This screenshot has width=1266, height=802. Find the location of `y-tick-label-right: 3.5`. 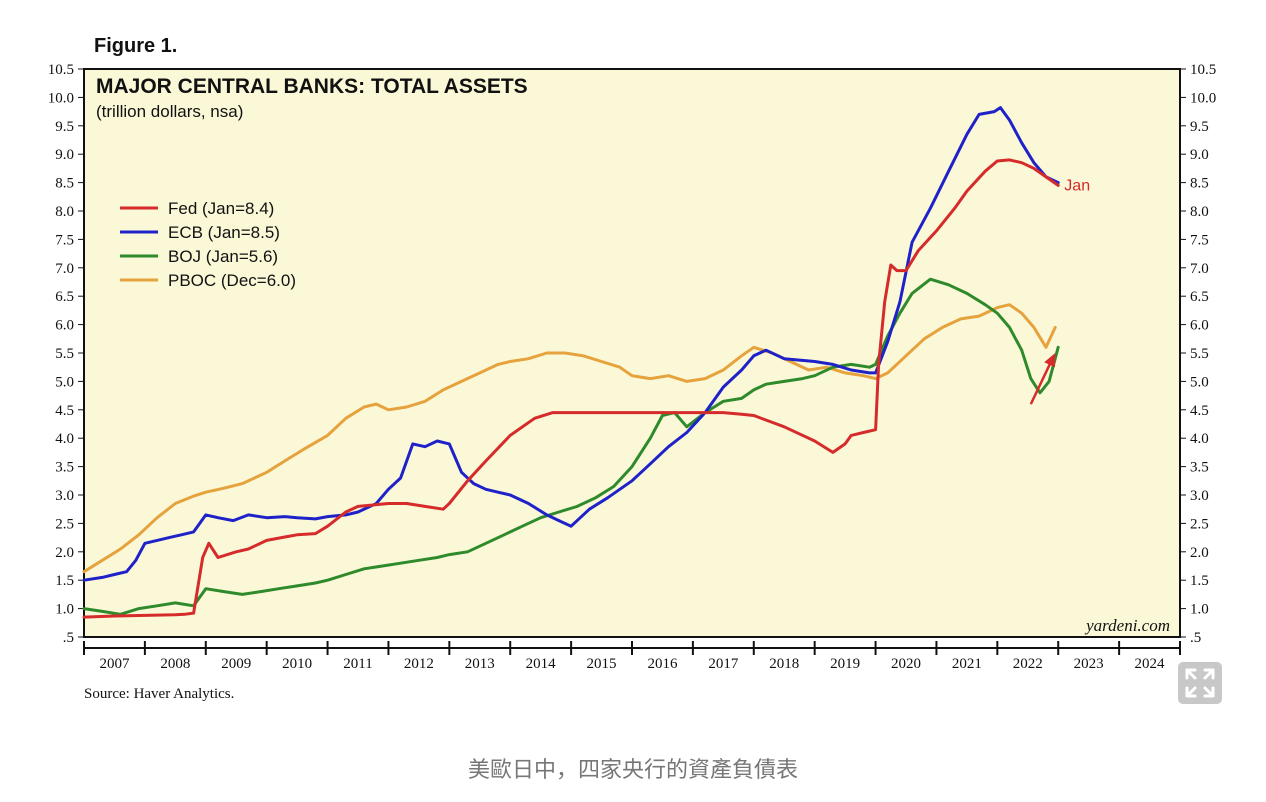

y-tick-label-right: 3.5 is located at coordinates (1199, 468).